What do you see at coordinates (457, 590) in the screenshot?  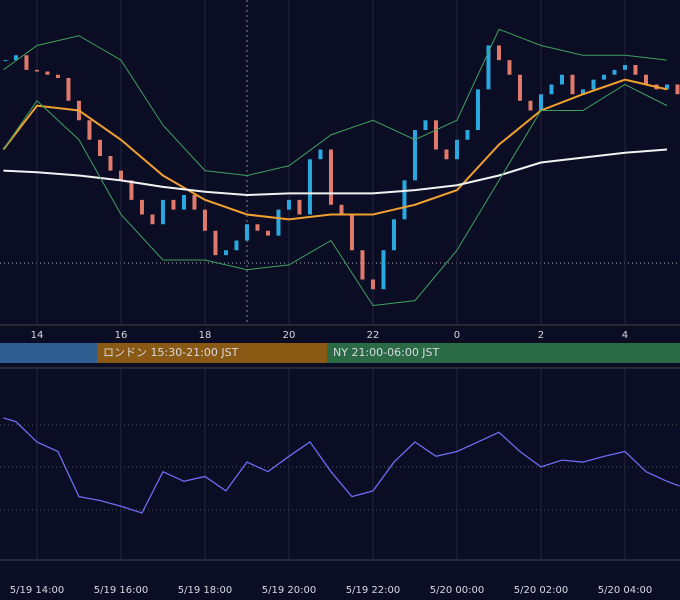 I see `x-tick-label: 5/20 00:00` at bounding box center [457, 590].